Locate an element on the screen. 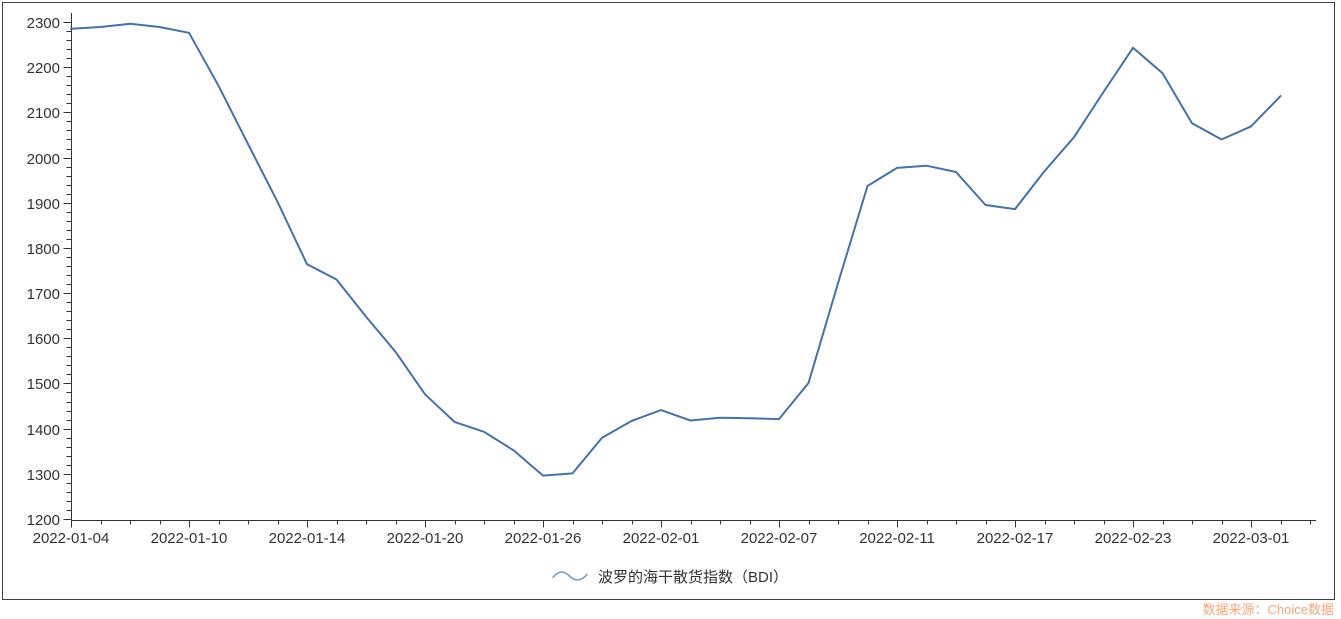 Image resolution: width=1341 pixels, height=619 pixels. line-series-wave-icon is located at coordinates (570, 576).